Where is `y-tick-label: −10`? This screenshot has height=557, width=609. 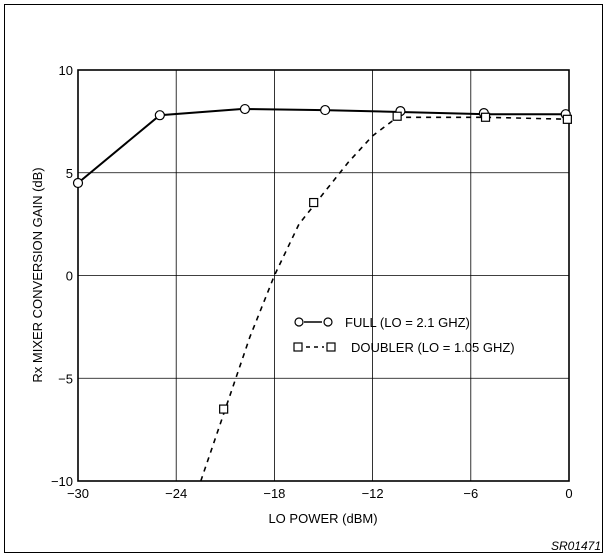
y-tick-label: −10 is located at coordinates (62, 481).